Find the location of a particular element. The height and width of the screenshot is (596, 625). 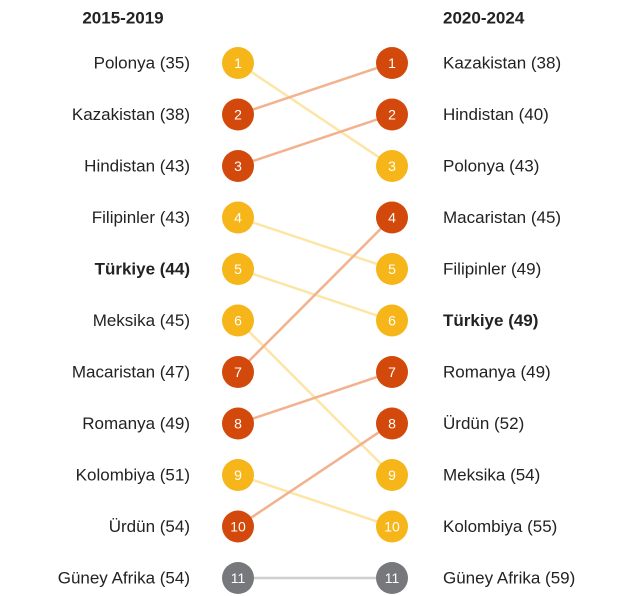

country-label: Filipinler (49) is located at coordinates (492, 269).